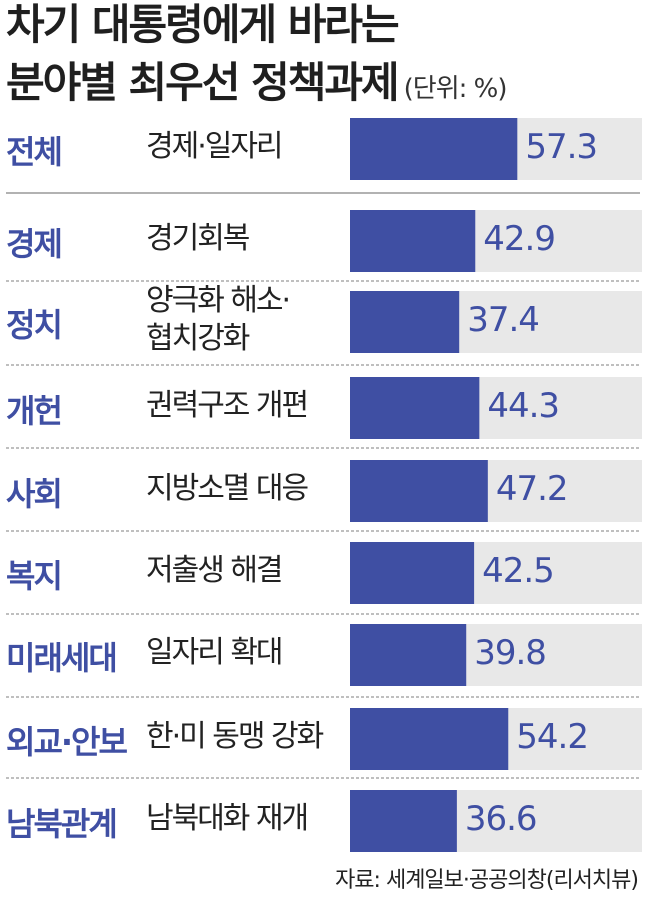  Describe the element at coordinates (34, 411) in the screenshot. I see `category-label: 개헌` at that location.